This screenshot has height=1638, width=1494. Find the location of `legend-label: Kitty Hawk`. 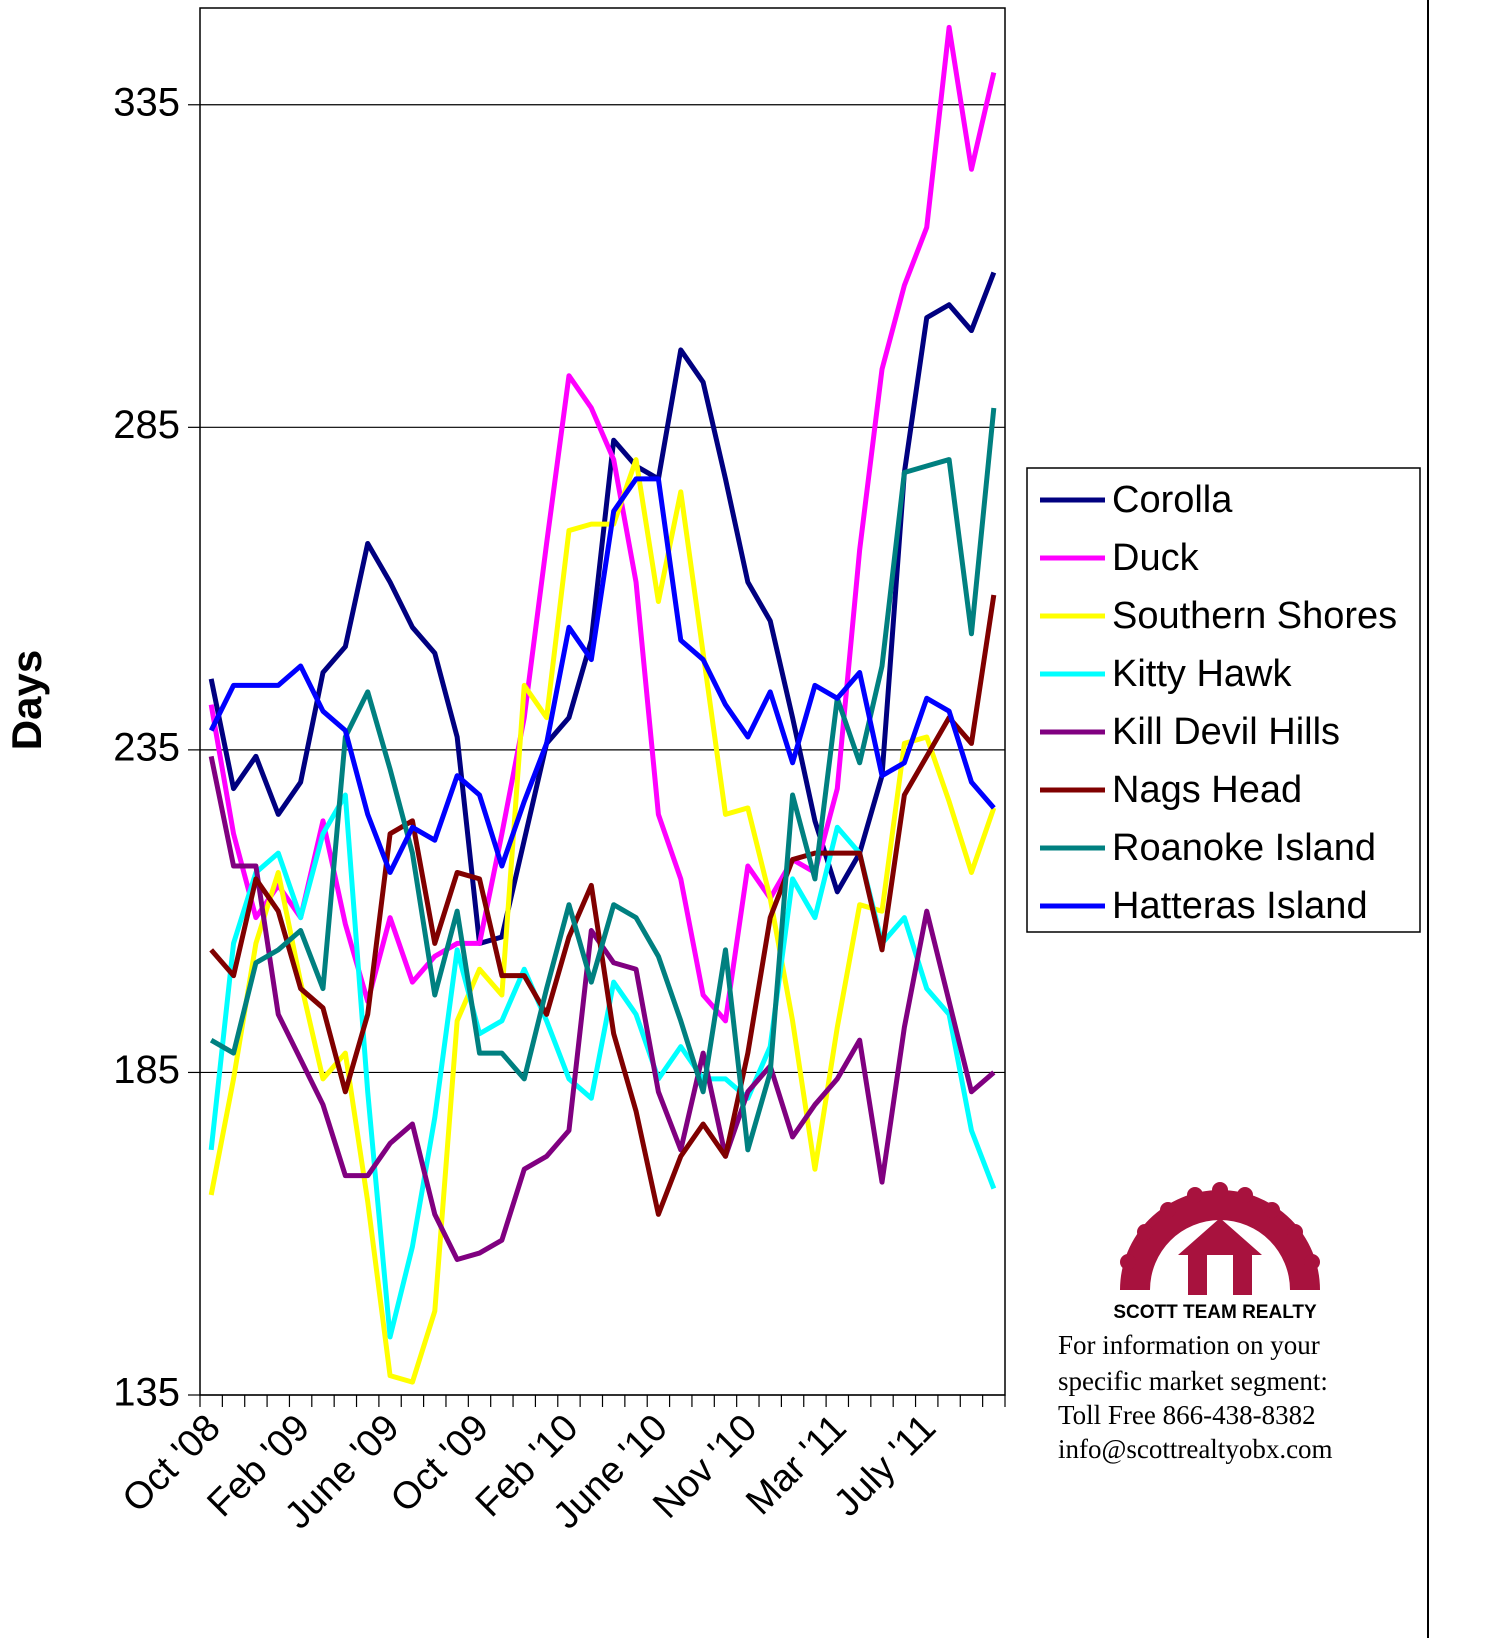

legend-label: Kitty Hawk is located at coordinates (1202, 674).